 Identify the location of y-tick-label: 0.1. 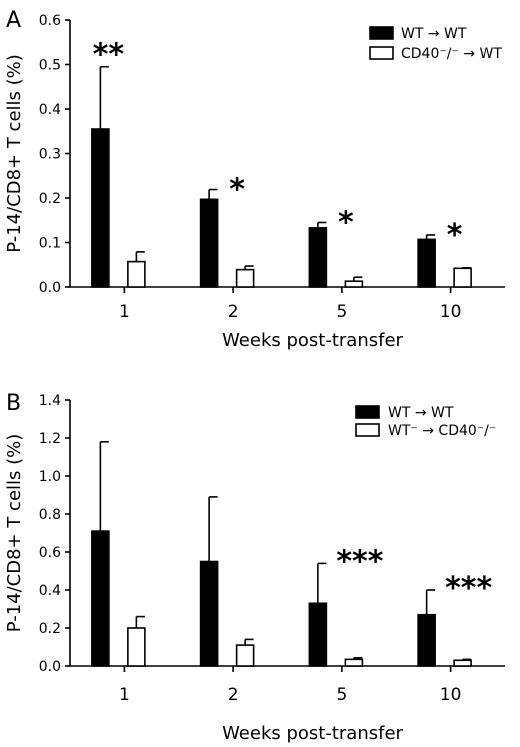
(50, 244).